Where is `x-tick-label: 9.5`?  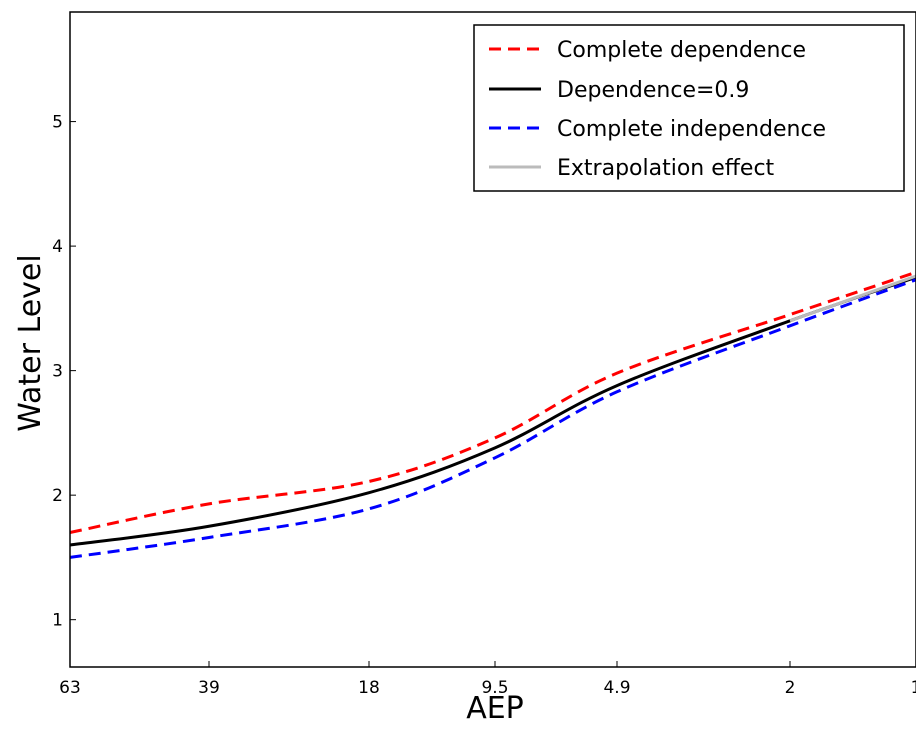
x-tick-label: 9.5 is located at coordinates (494, 688).